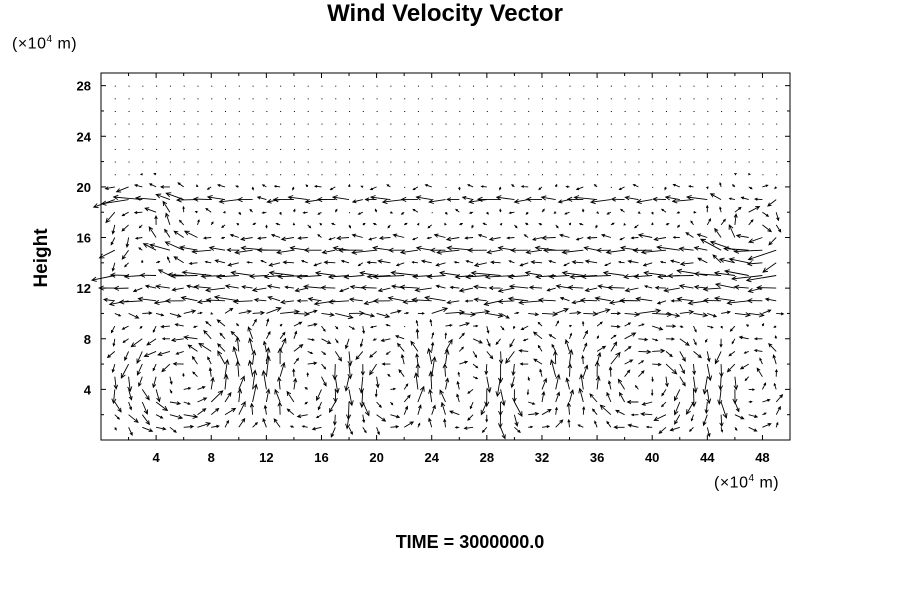 The width and height of the screenshot is (900, 600). What do you see at coordinates (762, 457) in the screenshot?
I see `x-tick-label: 48` at bounding box center [762, 457].